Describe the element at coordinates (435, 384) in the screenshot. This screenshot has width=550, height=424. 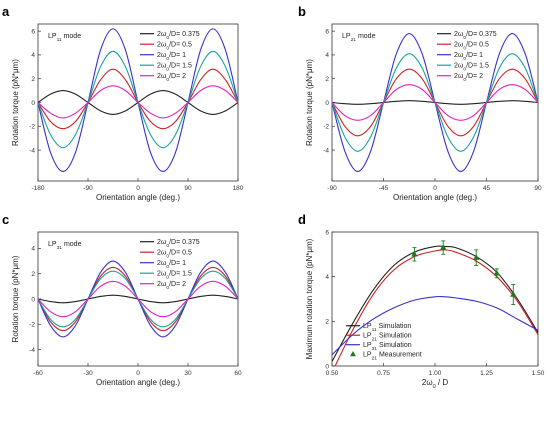
I see `x-axis-label: 2ω0 / D` at that location.